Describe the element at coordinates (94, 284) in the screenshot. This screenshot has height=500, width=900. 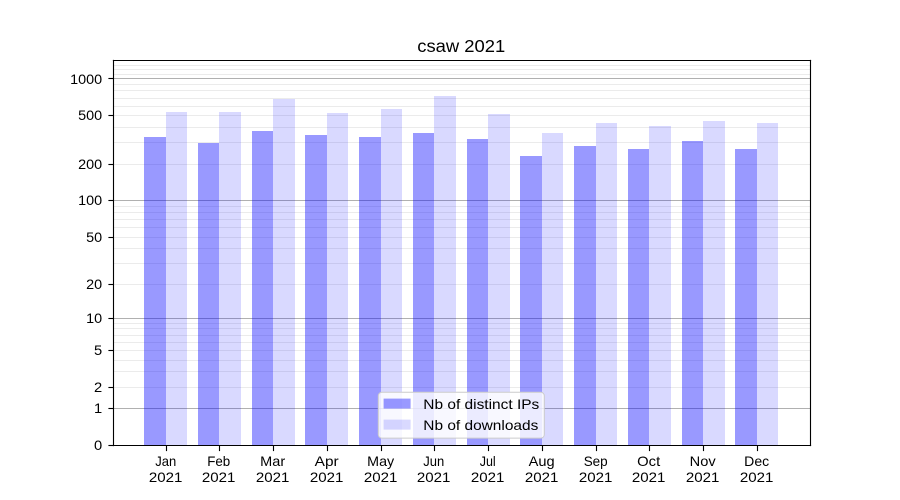
I see `svg-text: 20` at that location.